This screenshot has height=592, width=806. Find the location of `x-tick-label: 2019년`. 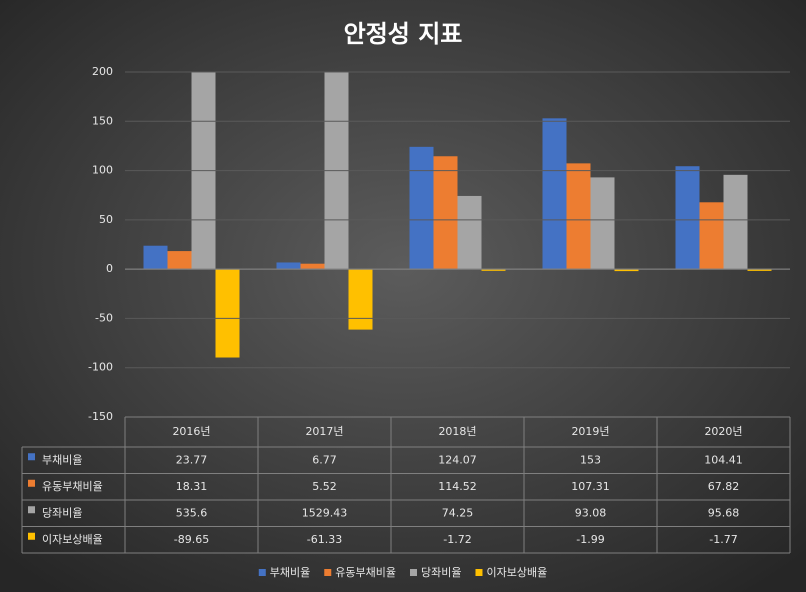

x-tick-label: 2019년 is located at coordinates (590, 431).